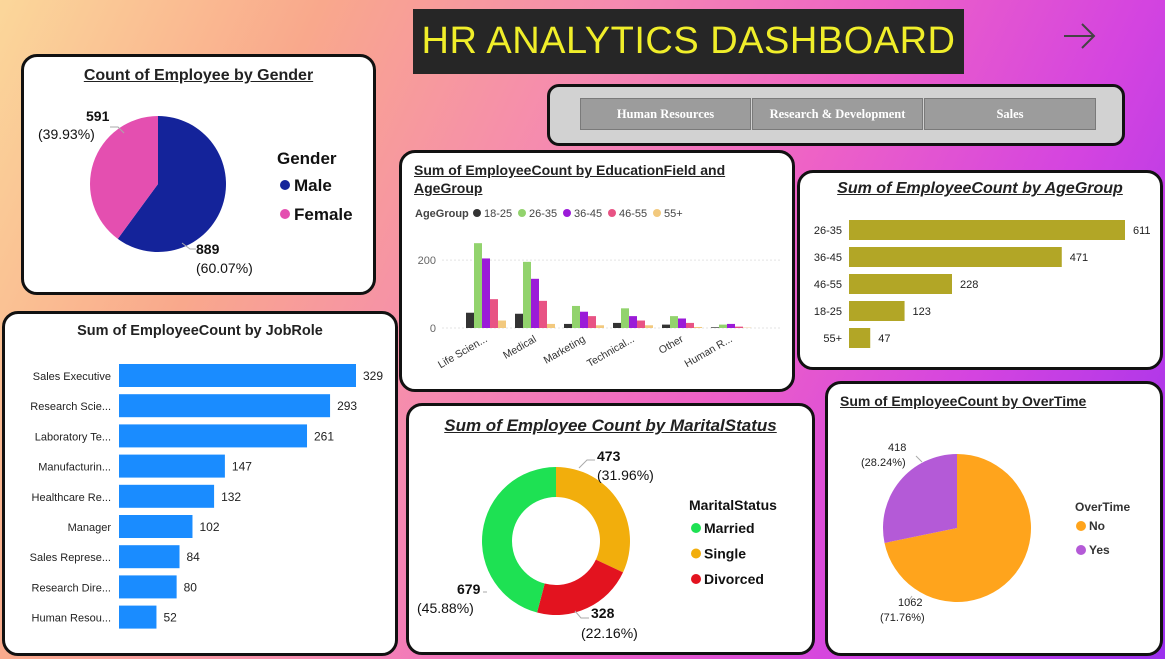  I want to click on bar-manager, so click(156, 526).